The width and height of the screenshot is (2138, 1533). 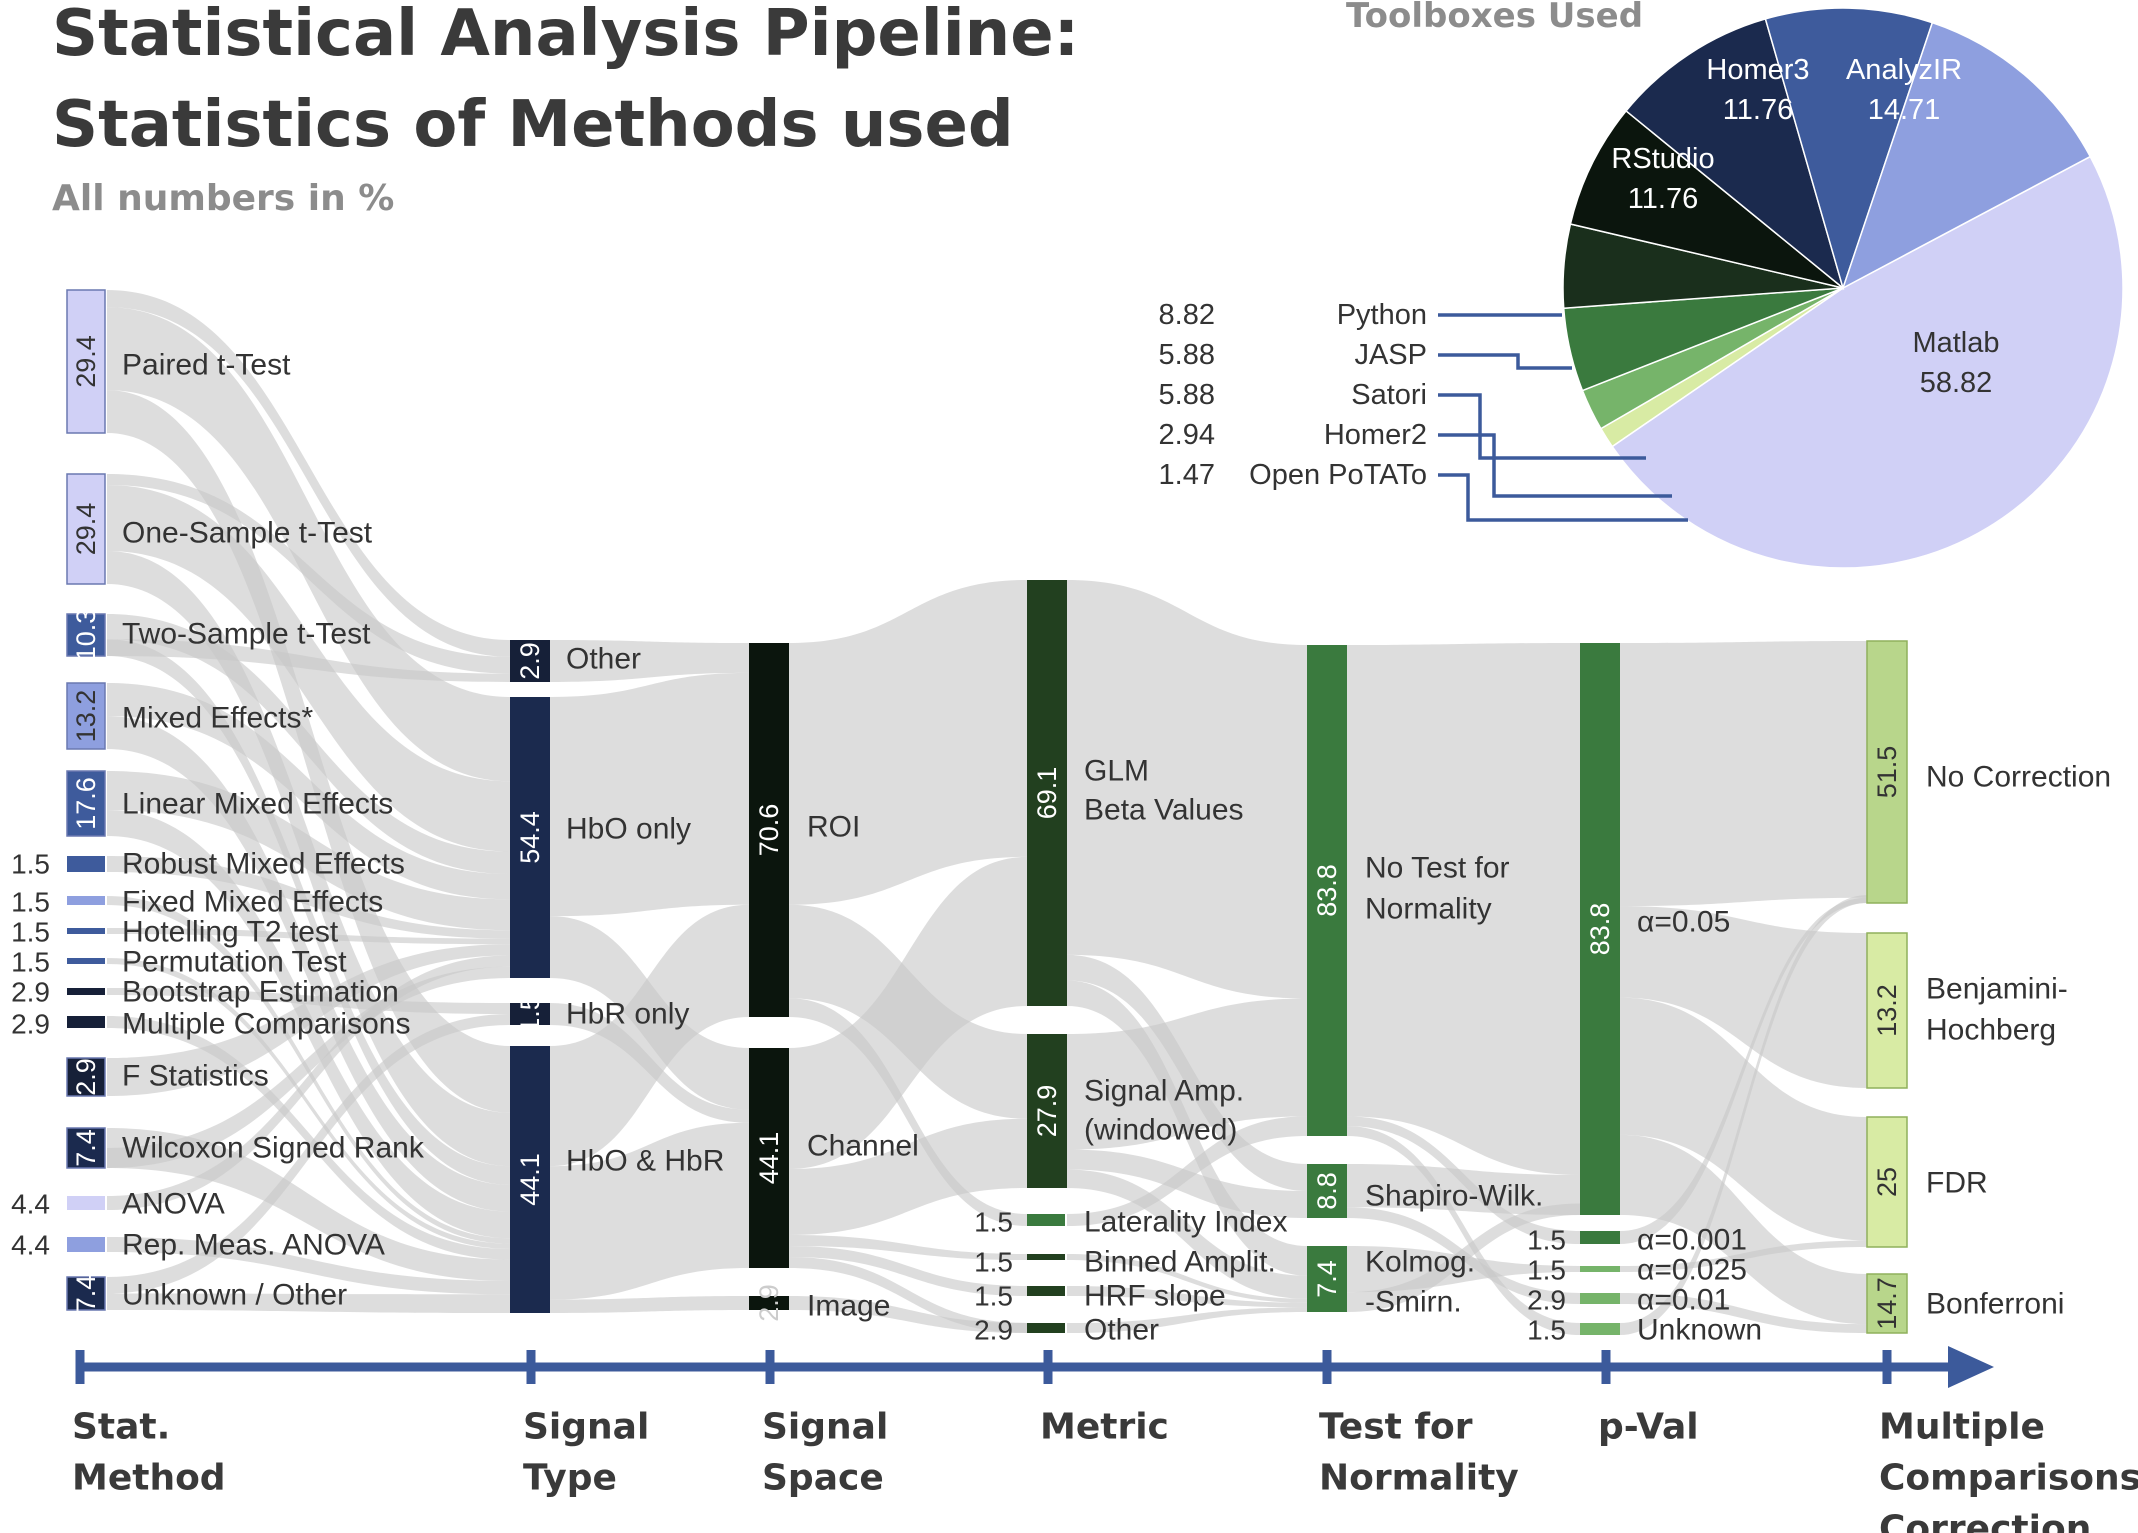 I want to click on stat-method-value: 2.9, so click(x=86, y=1077).